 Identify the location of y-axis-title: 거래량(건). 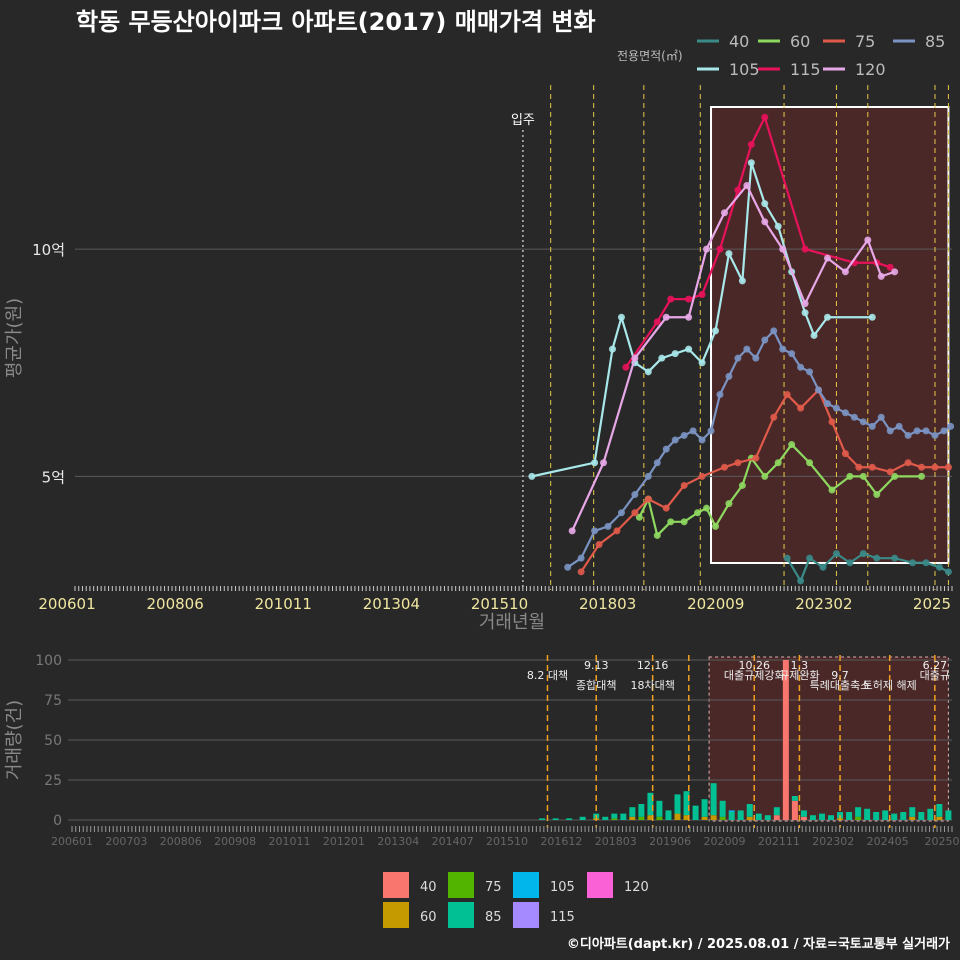
(14, 740).